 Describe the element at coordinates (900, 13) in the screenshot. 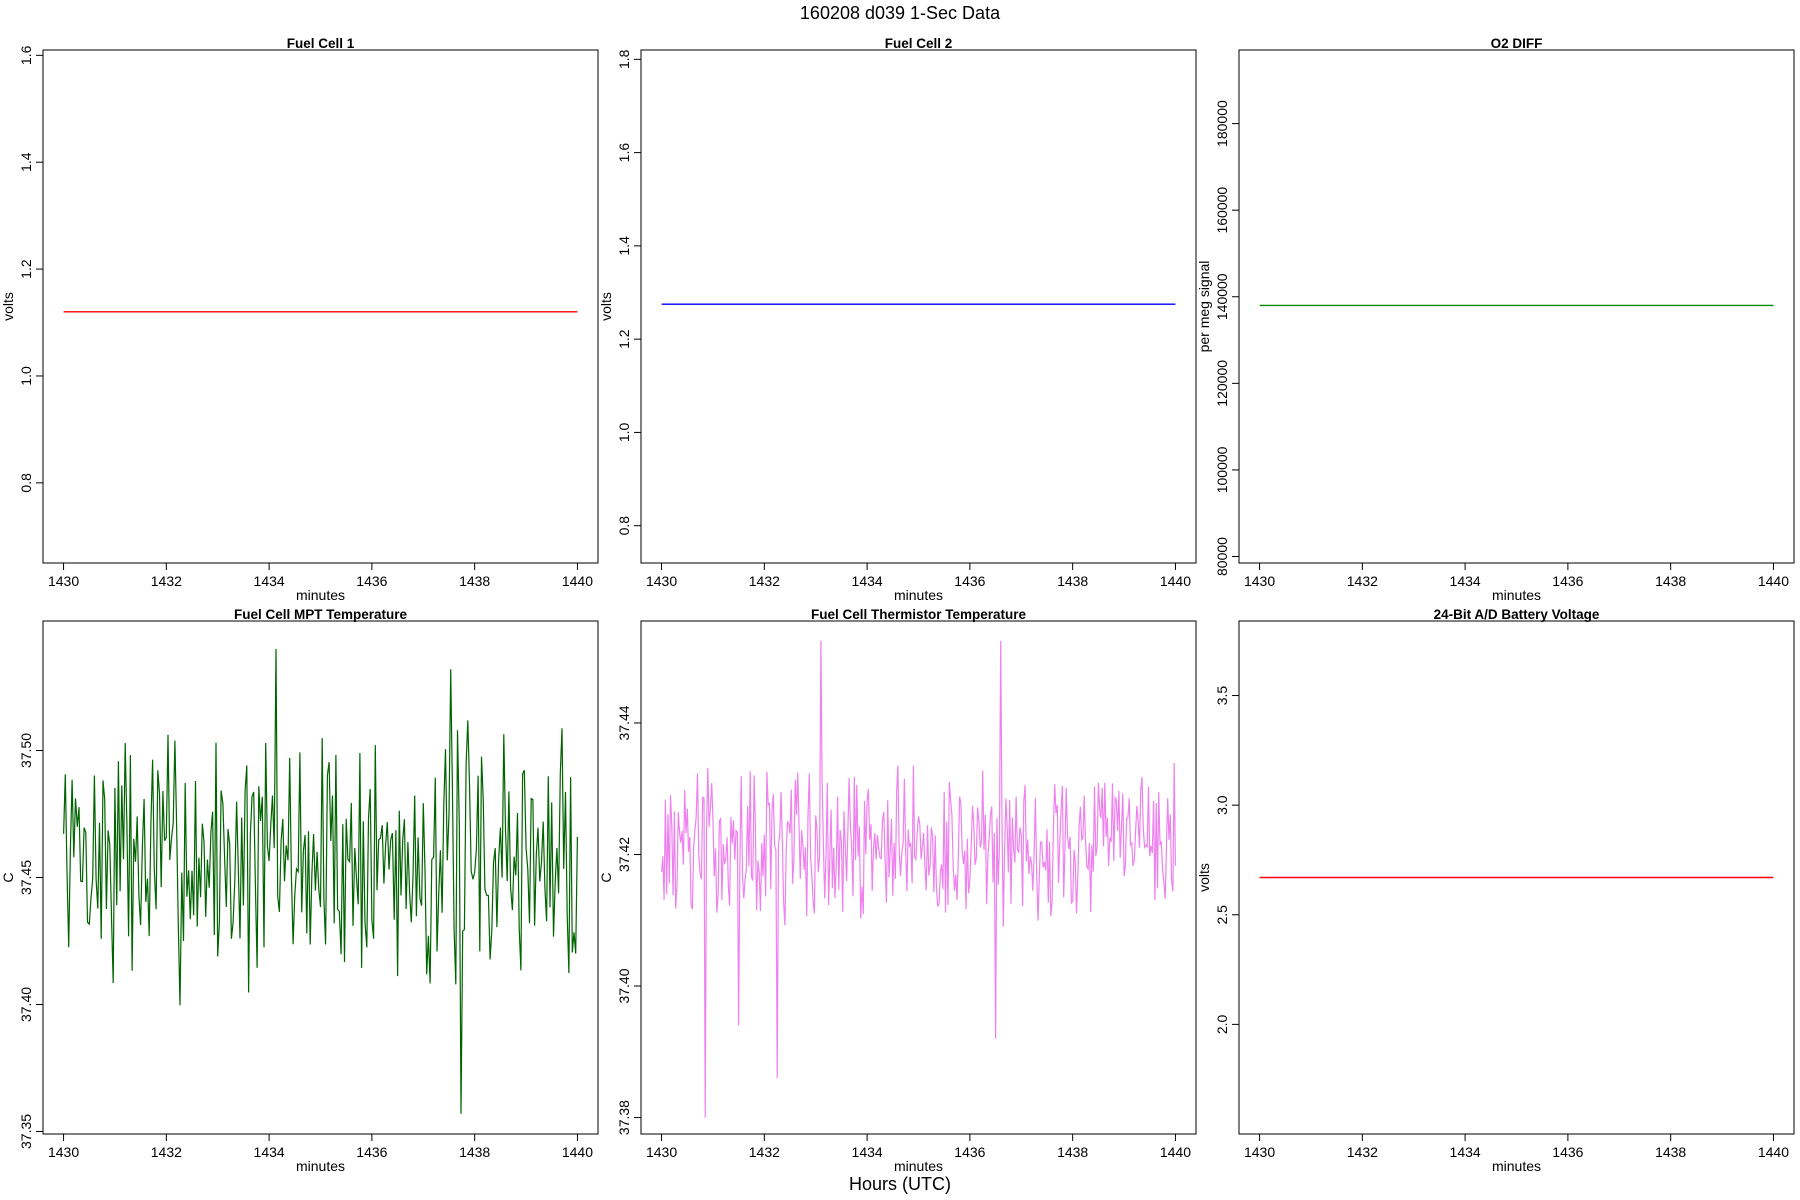

I see `figure-title: 160208 d039 1-Sec Data` at that location.